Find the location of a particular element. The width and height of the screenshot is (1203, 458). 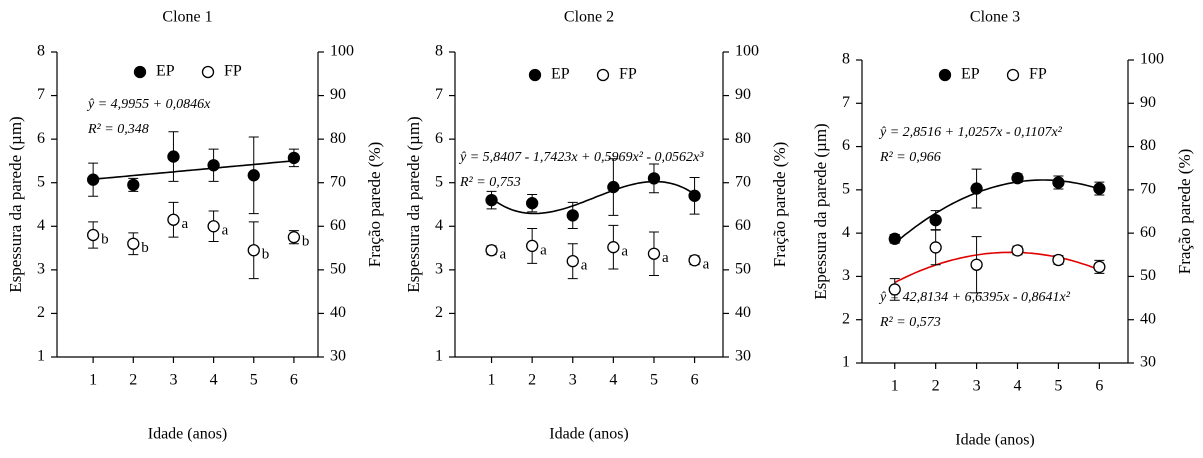

fit-r2: R² = 0,966 is located at coordinates (910, 157).